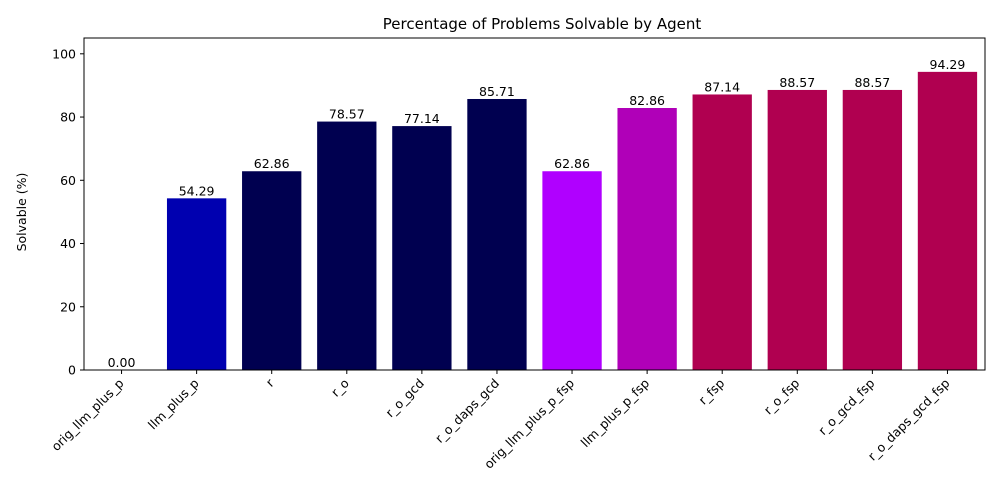  What do you see at coordinates (340, 388) in the screenshot?
I see `x-tick-label: r_o` at bounding box center [340, 388].